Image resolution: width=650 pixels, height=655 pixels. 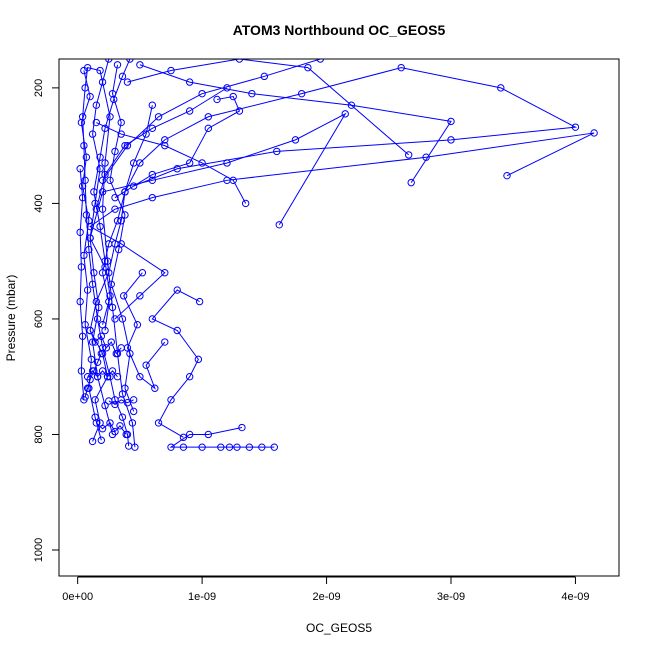 What do you see at coordinates (39, 319) in the screenshot?
I see `y-tick-label: 600` at bounding box center [39, 319].